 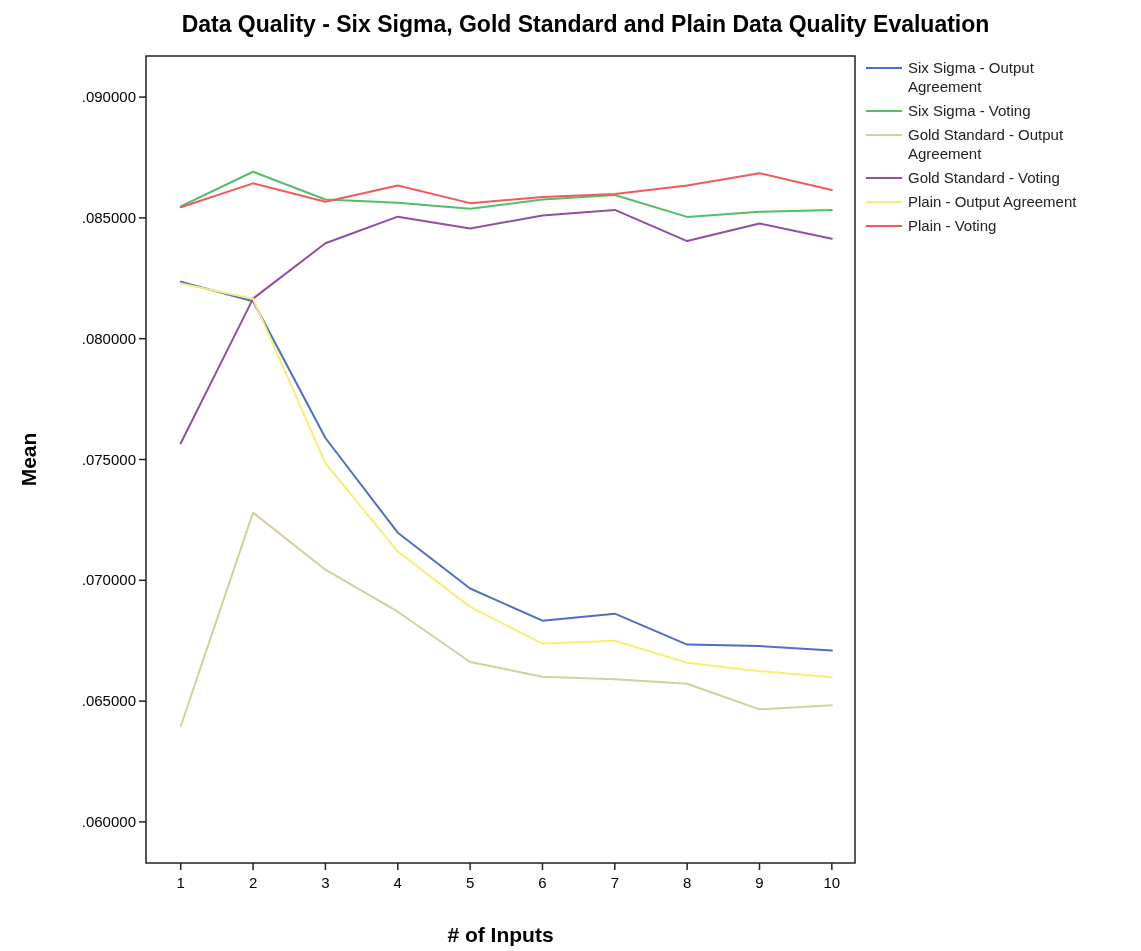 What do you see at coordinates (687, 882) in the screenshot?
I see `x-tick-label: 8` at bounding box center [687, 882].